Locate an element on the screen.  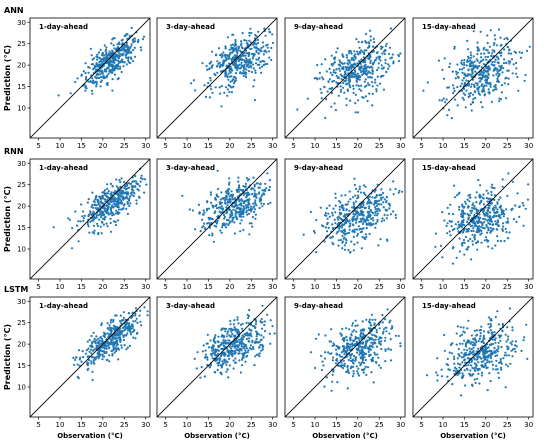
y-tick-label: 15 is located at coordinates (21, 87).